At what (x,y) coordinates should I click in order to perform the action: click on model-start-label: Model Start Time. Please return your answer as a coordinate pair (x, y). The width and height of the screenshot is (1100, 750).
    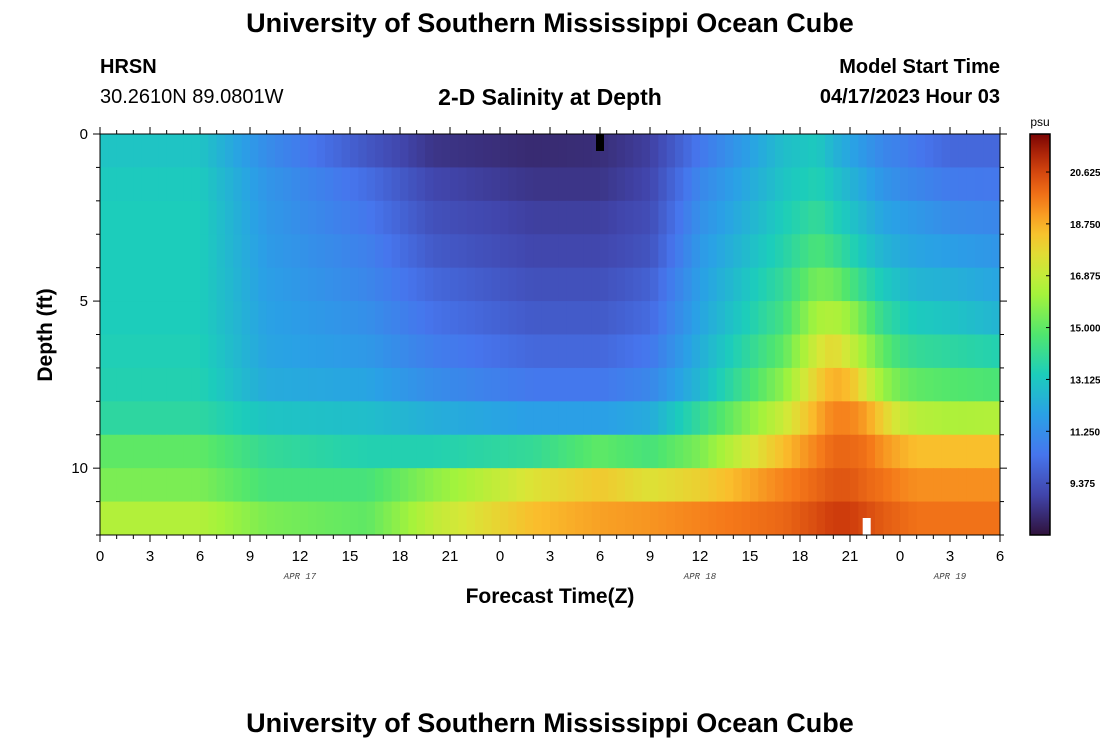
    Looking at the image, I should click on (919, 67).